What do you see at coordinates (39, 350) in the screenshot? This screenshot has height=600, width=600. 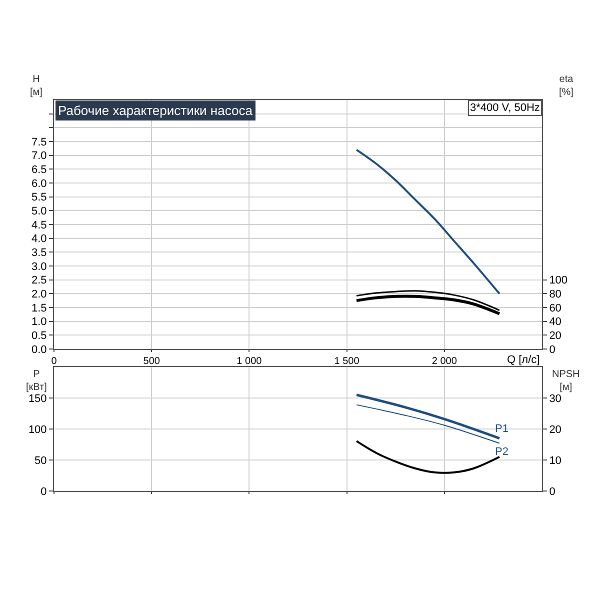 I see `y-tick-label: 0.0` at bounding box center [39, 350].